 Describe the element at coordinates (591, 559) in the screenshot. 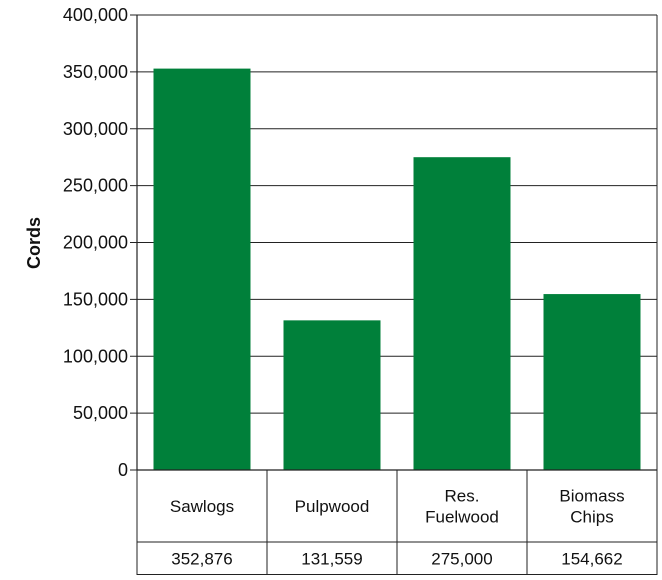

I see `value-label: 154,662` at that location.